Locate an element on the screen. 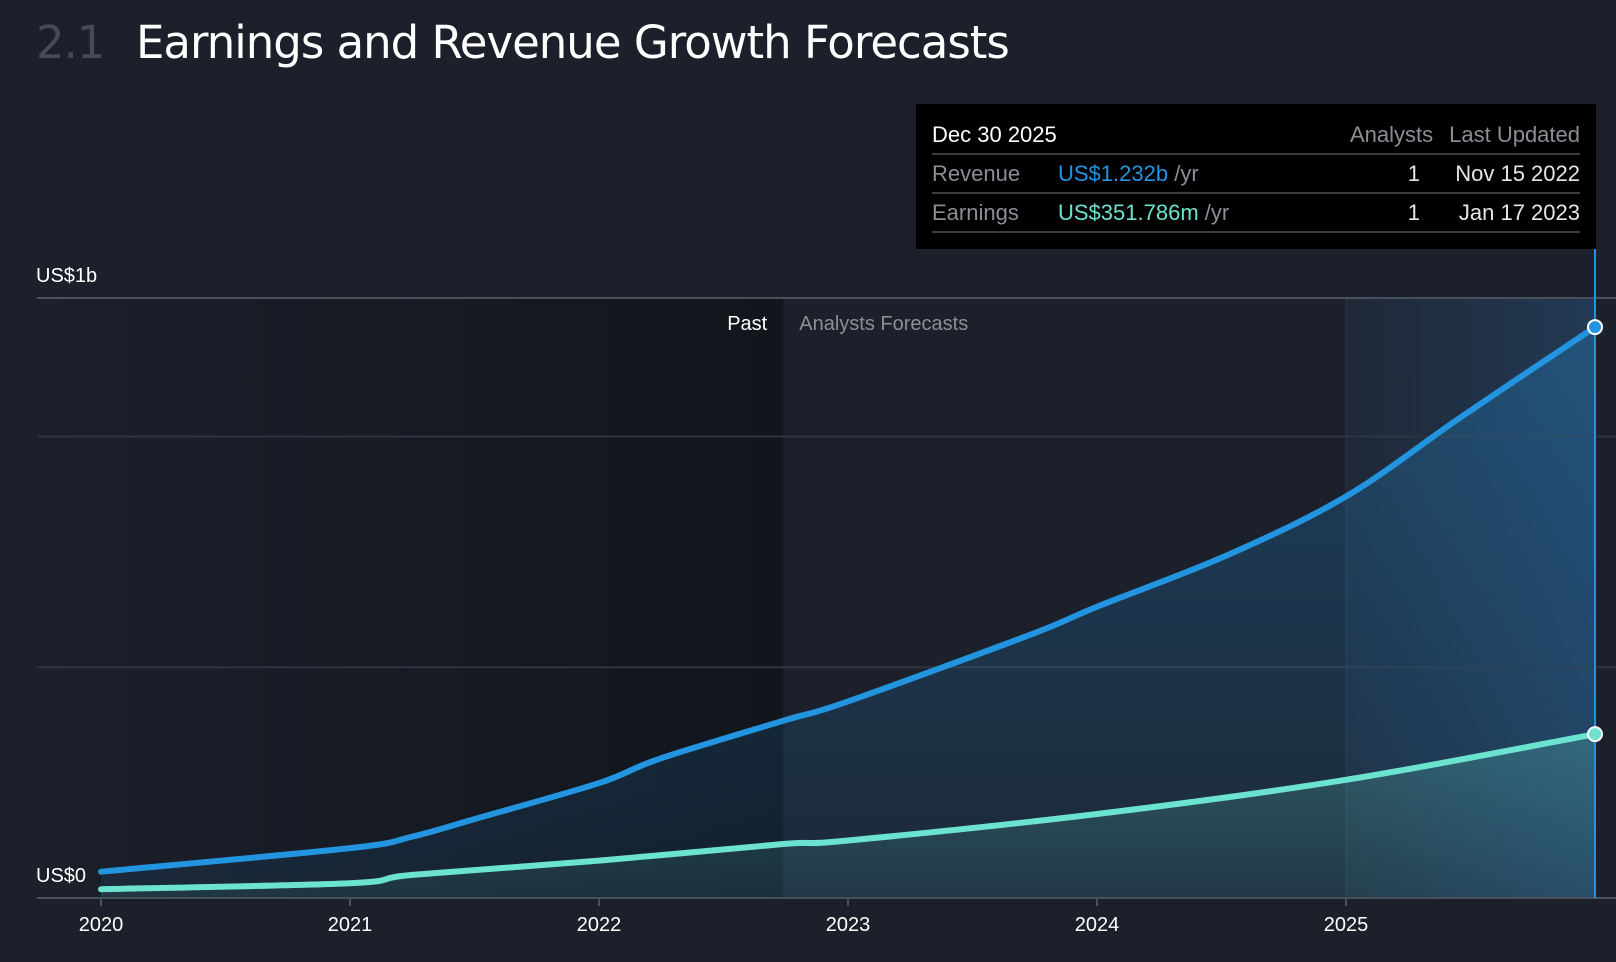 This screenshot has height=962, width=1616. revenue-value: US$1.232b is located at coordinates (1113, 173).